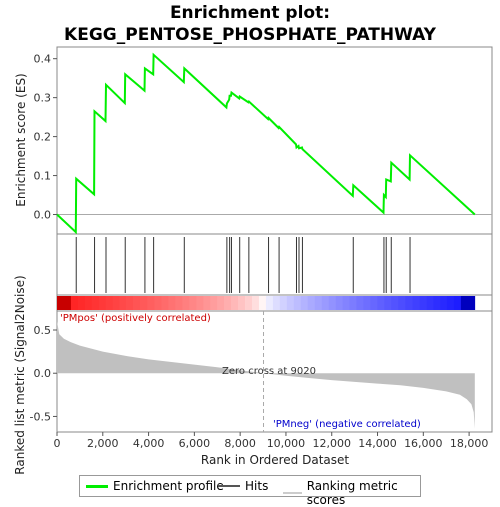 This screenshot has width=500, height=507. I want to click on x-tick-label-8: 16,000, so click(423, 443).